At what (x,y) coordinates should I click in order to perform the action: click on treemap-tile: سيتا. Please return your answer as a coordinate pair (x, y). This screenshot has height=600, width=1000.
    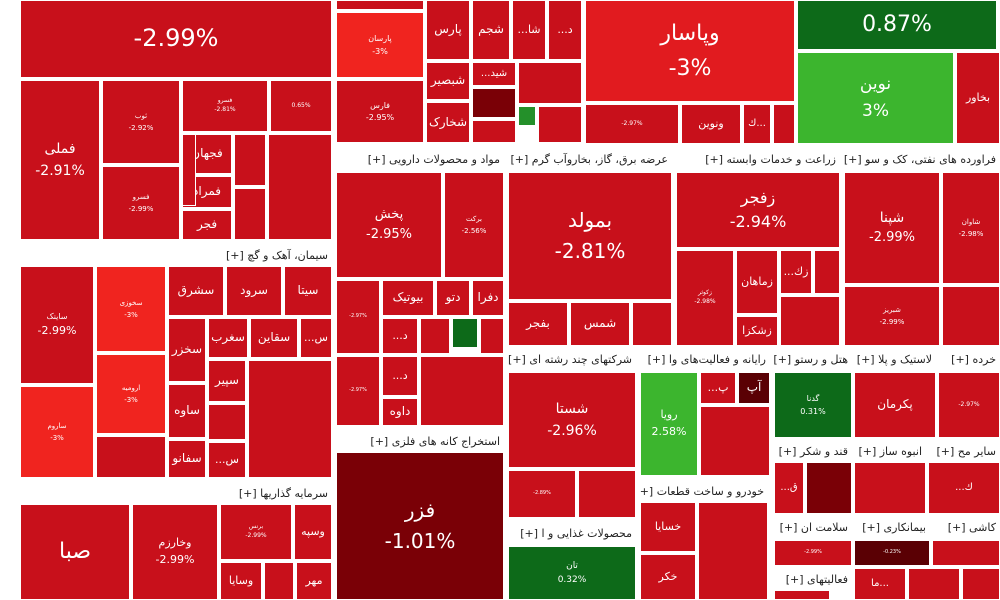
    Looking at the image, I should click on (308, 291).